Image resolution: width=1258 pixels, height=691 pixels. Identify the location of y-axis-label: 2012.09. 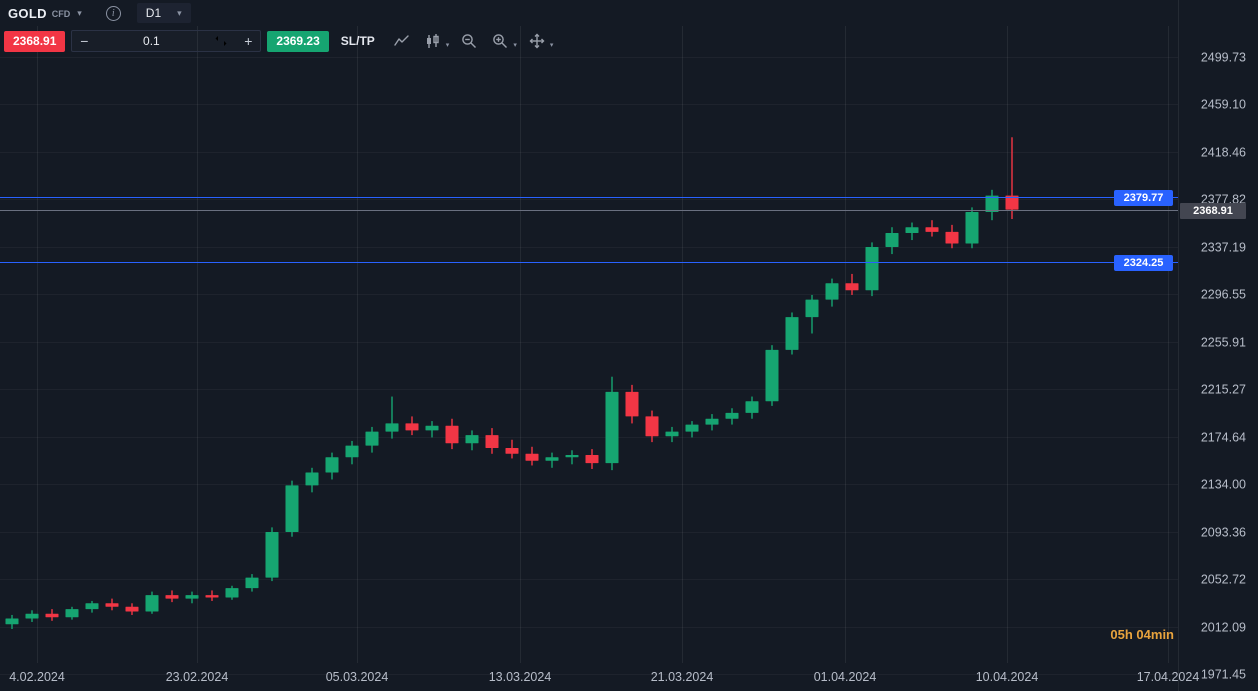
(1223, 628).